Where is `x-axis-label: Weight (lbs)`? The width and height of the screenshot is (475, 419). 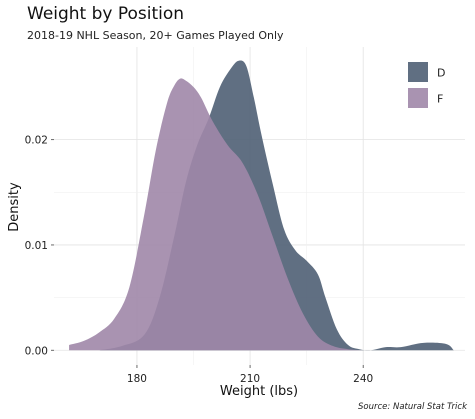 x-axis-label: Weight (lbs) is located at coordinates (259, 391).